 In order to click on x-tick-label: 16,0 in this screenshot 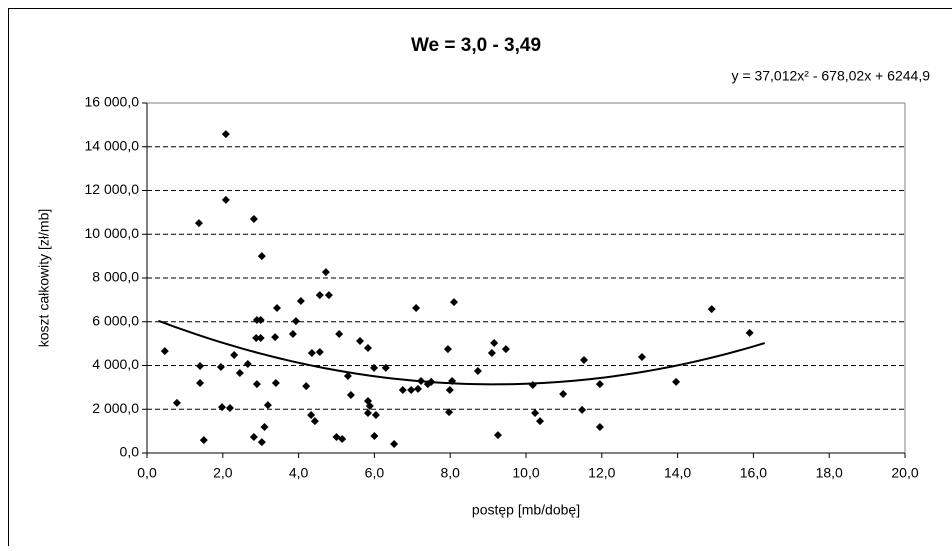, I will do `click(753, 473)`.